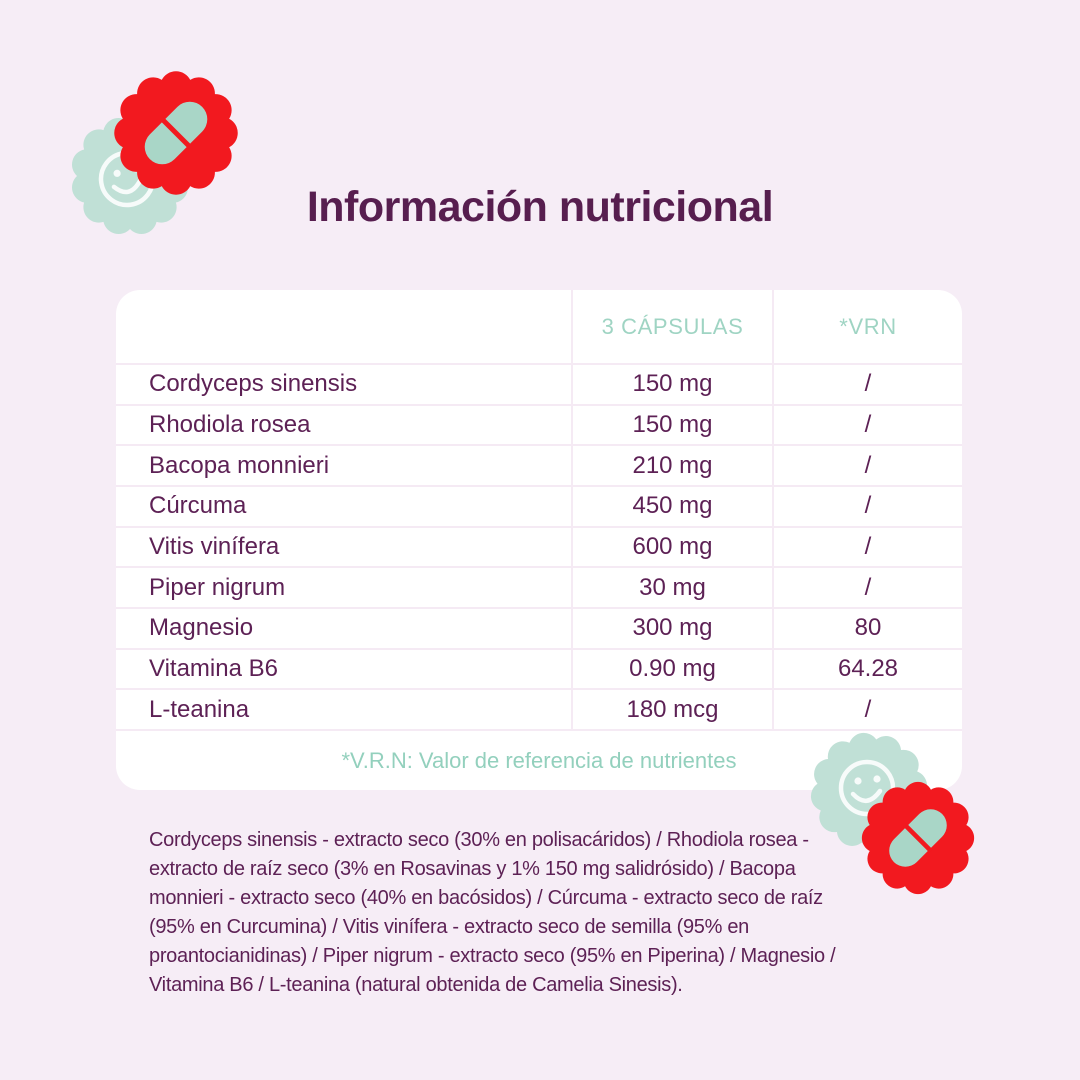 The height and width of the screenshot is (1080, 1080). Describe the element at coordinates (539, 385) in the screenshot. I see `table-row: Cordyceps sinensis 150 mg /` at that location.